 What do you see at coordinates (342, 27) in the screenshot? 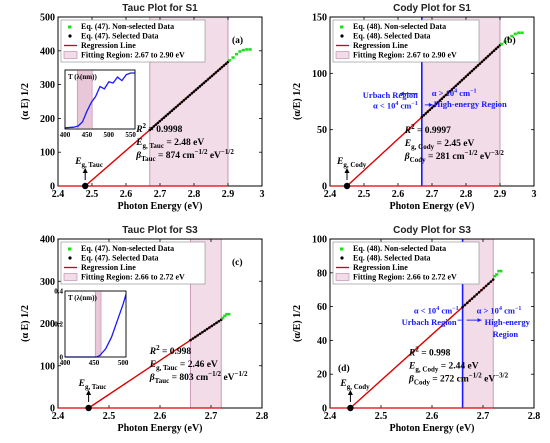
I see `legend-swatch-nonselected` at bounding box center [342, 27].